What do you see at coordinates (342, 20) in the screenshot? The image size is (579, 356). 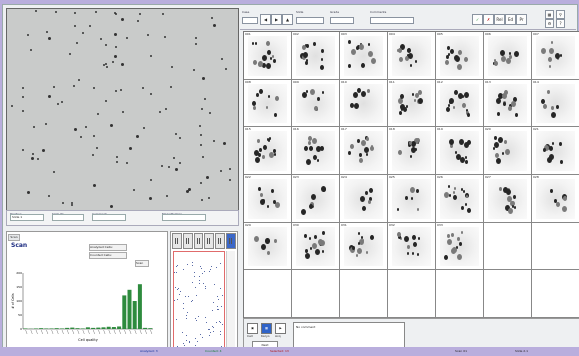 I see `grade-field` at bounding box center [342, 20].